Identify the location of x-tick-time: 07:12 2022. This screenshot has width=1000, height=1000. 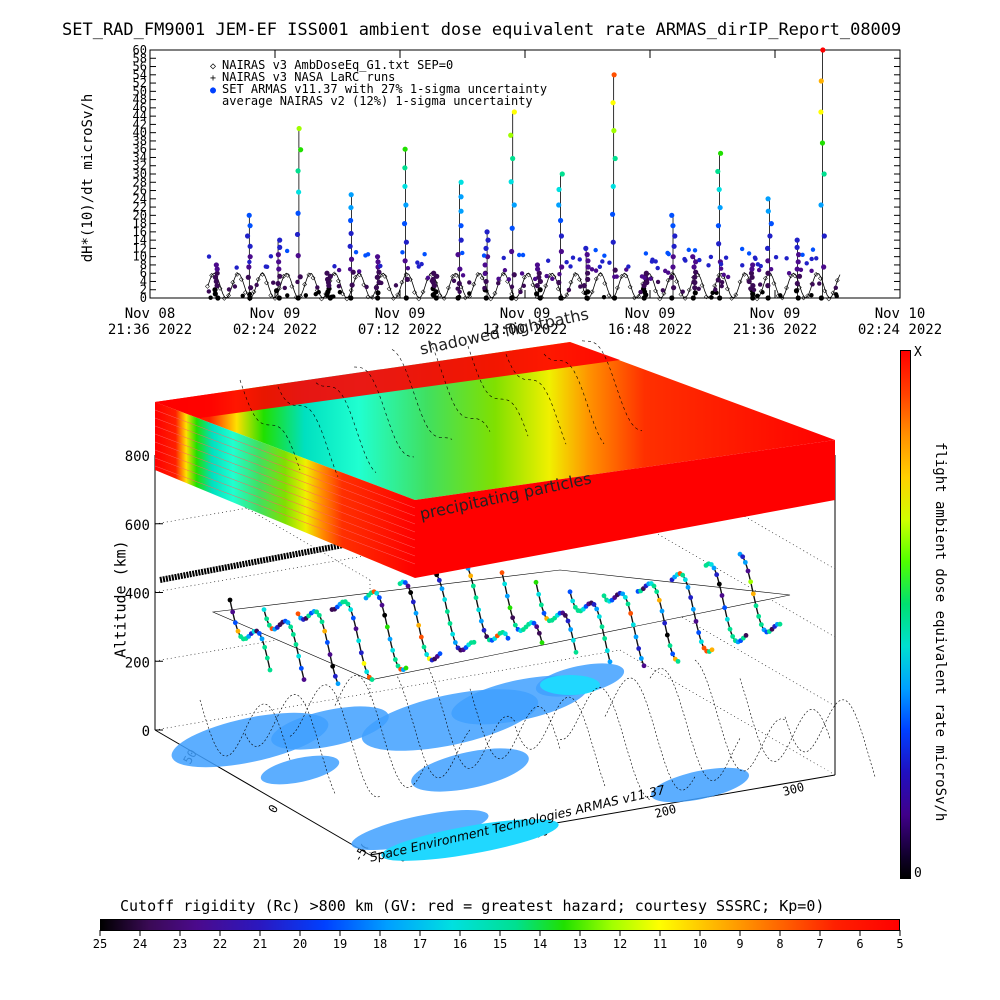
(400, 330).